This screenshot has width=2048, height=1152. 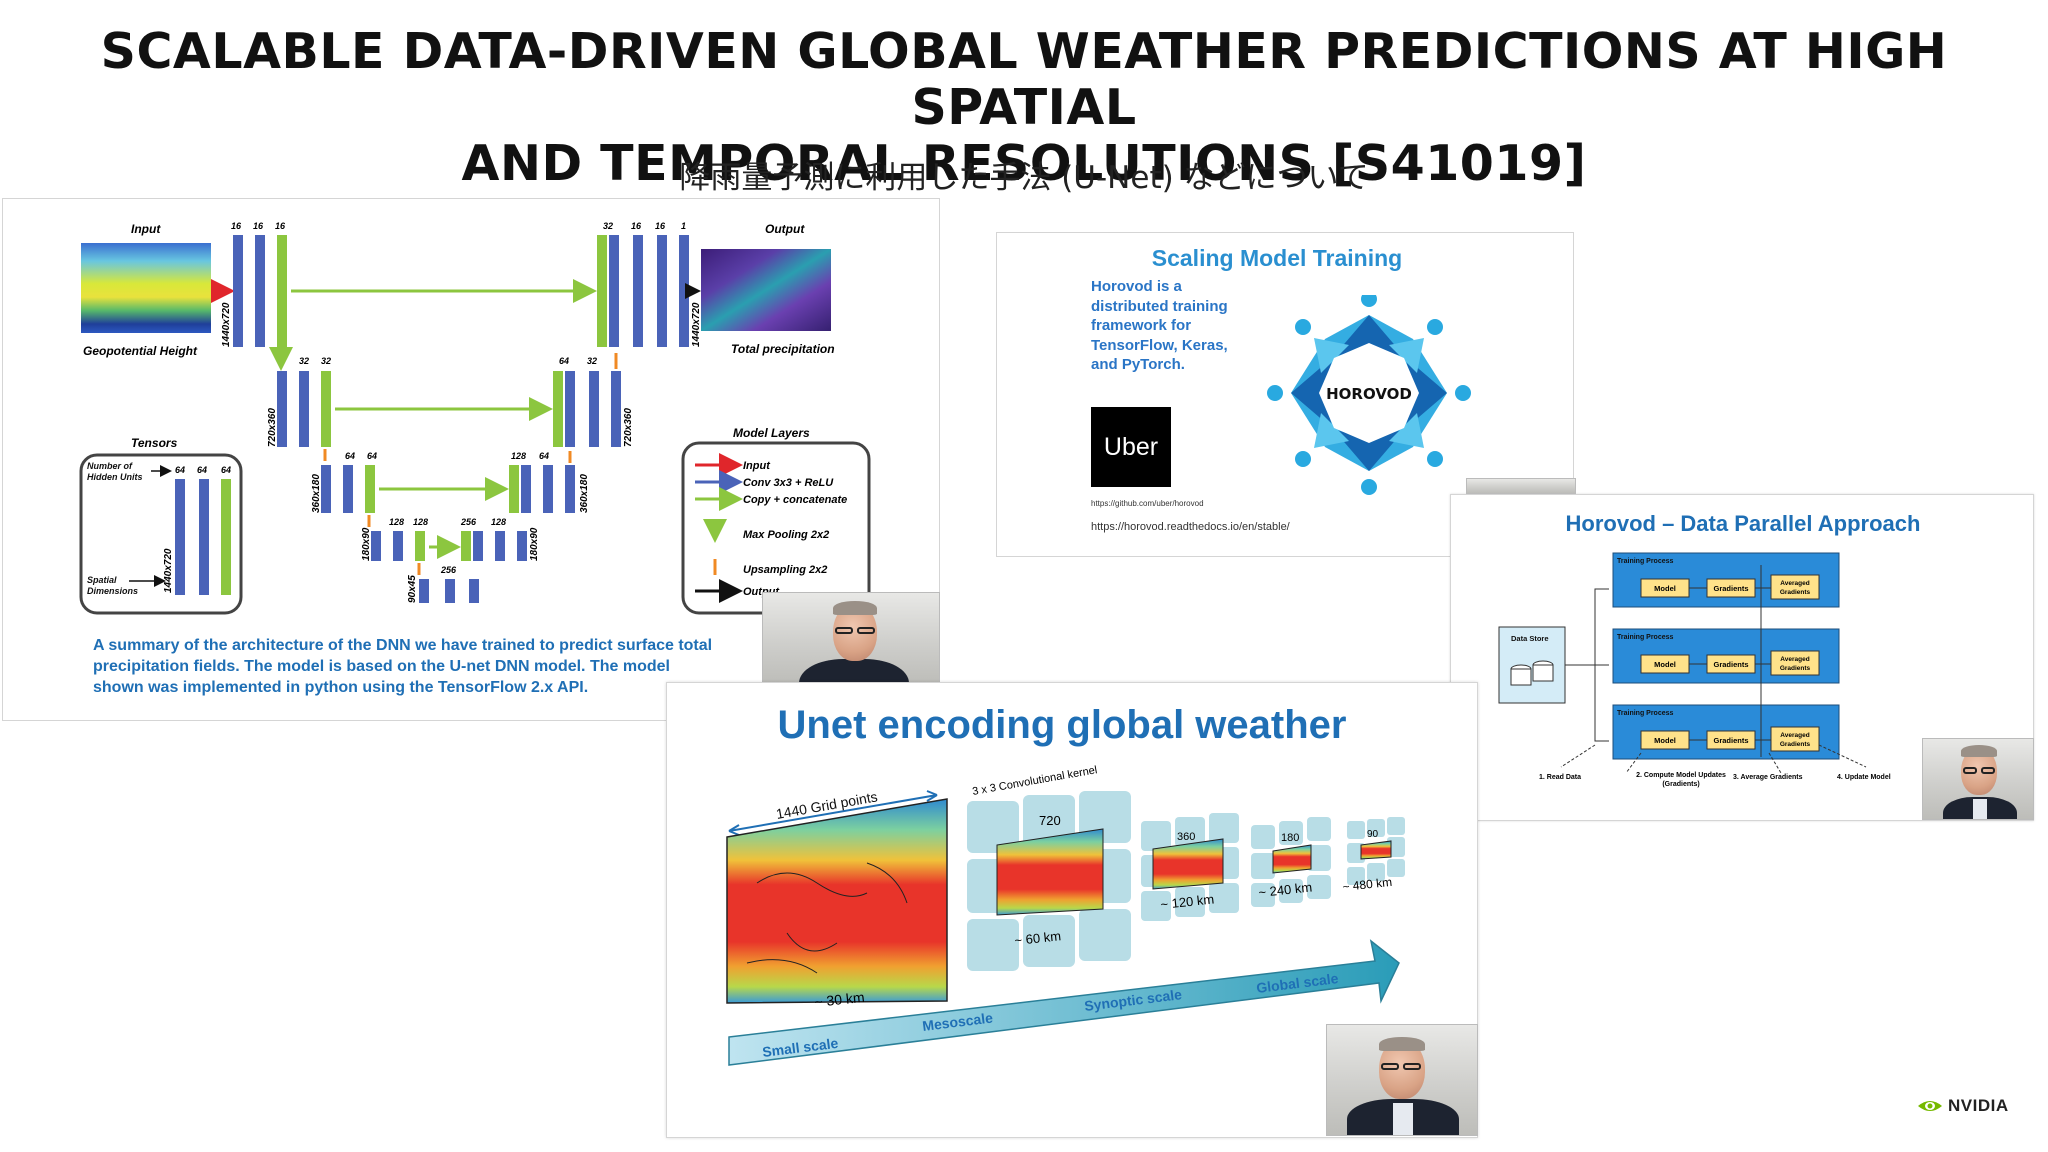 What do you see at coordinates (786, 535) in the screenshot?
I see `legend-item-maxpool: Max Pooling 2x2` at bounding box center [786, 535].